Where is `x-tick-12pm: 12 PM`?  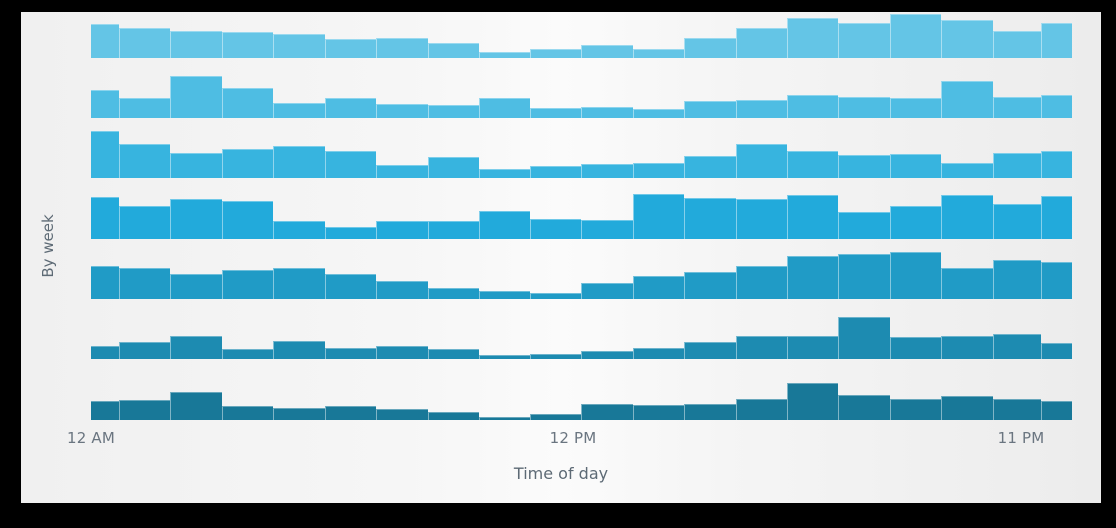 x-tick-12pm: 12 PM is located at coordinates (573, 438).